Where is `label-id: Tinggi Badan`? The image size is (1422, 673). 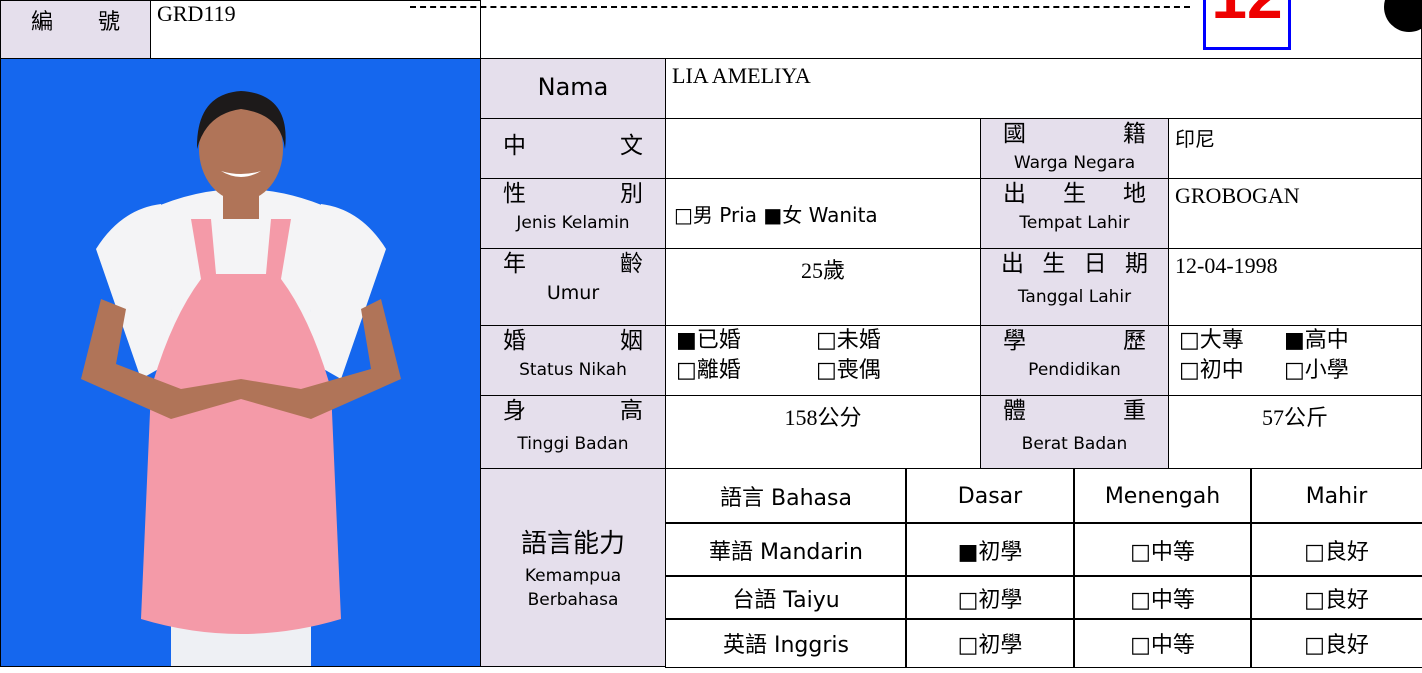
label-id: Tinggi Badan is located at coordinates (573, 444).